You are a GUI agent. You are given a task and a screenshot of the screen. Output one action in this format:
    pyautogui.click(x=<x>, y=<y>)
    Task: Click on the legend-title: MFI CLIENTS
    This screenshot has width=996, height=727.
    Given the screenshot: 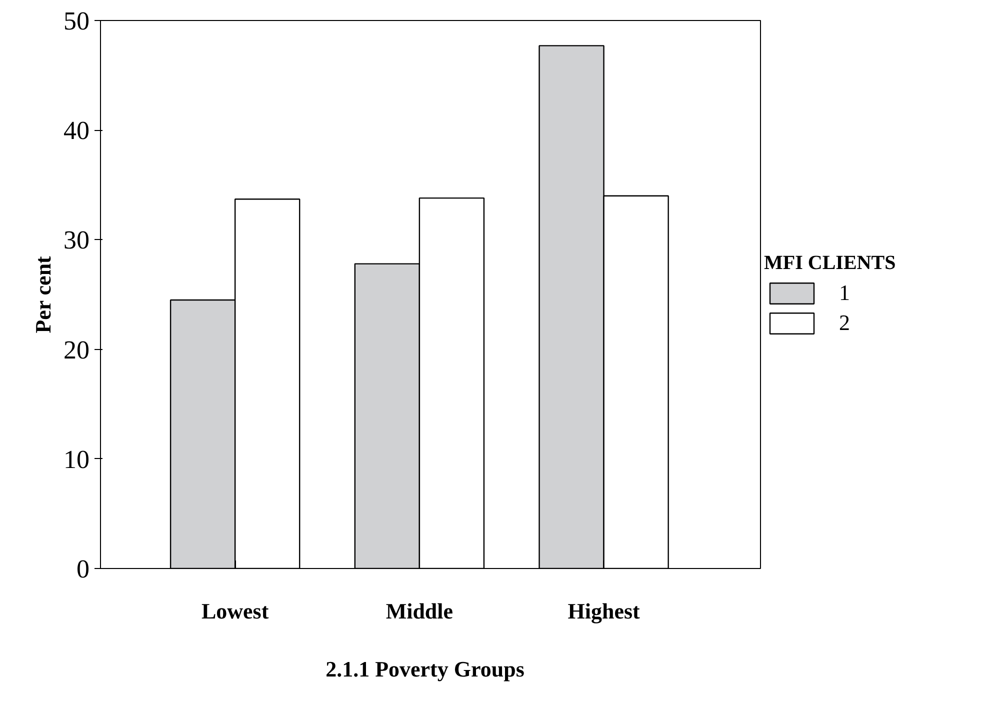 What is the action you would take?
    pyautogui.click(x=830, y=263)
    